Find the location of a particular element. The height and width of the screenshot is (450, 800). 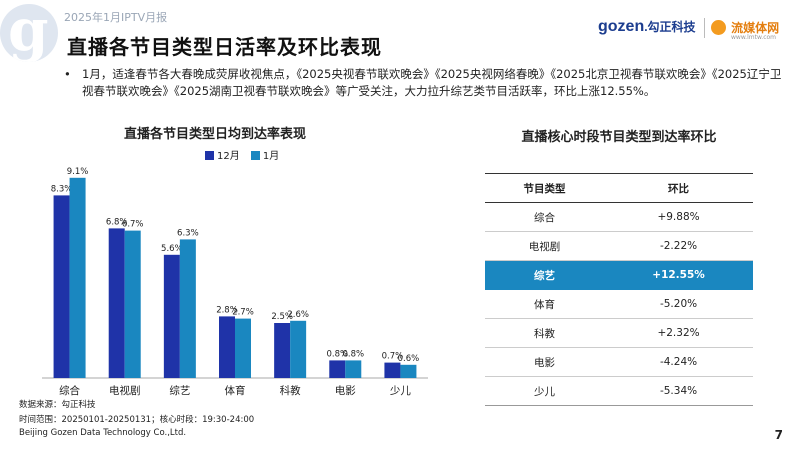

data-label: 2.8% is located at coordinates (227, 310).